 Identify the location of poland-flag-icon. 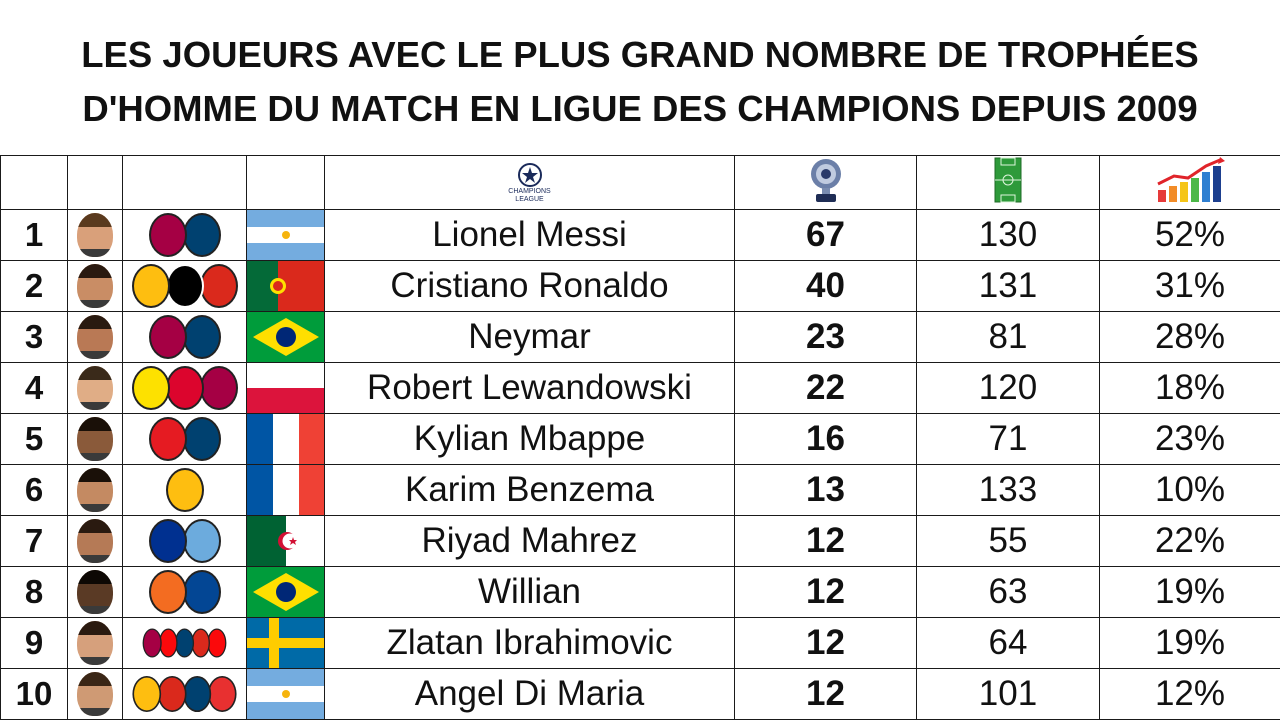
(285, 388).